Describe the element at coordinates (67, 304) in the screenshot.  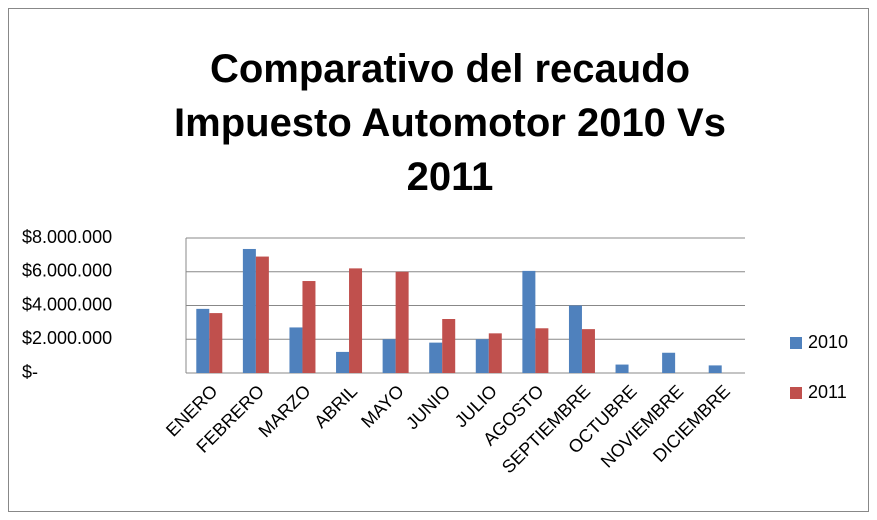
I see `y-tick-label: $4.000.000` at that location.